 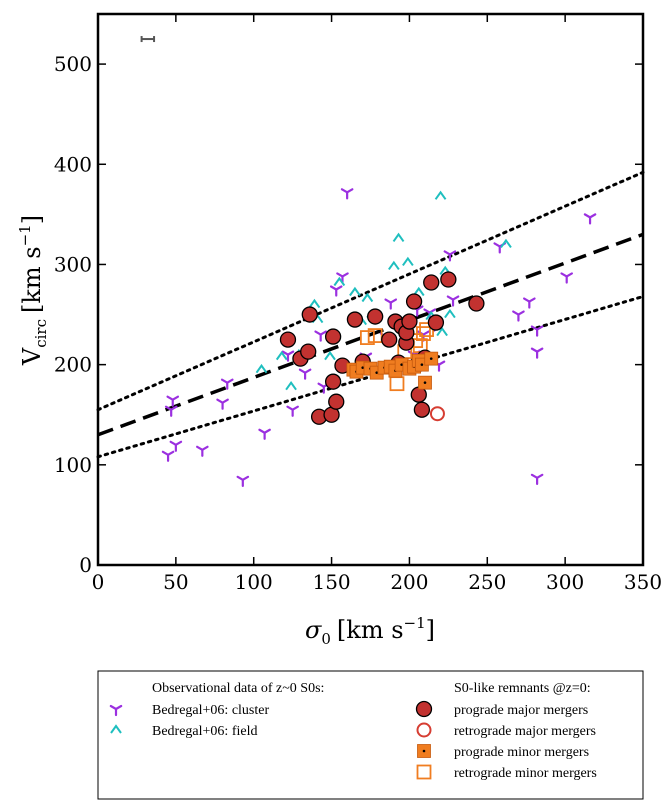 I want to click on y-axis-title: Vcirc [km s−1], so click(x=33, y=290).